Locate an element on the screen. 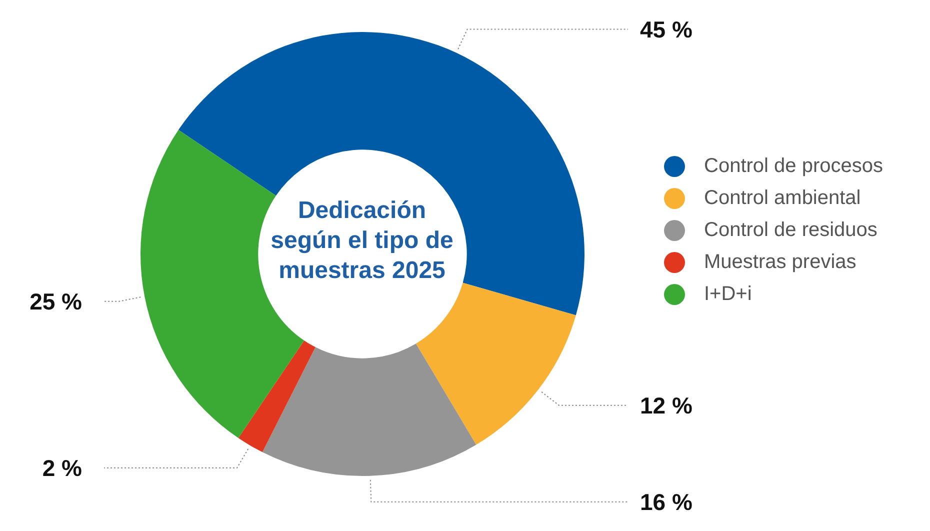 The width and height of the screenshot is (930, 531). legend-label: Control ambiental is located at coordinates (782, 198).